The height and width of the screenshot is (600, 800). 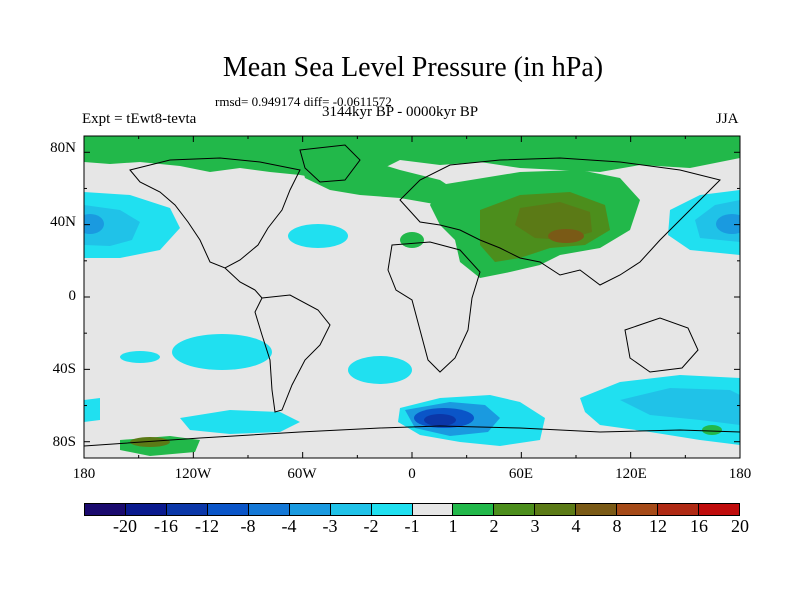 What do you see at coordinates (64, 442) in the screenshot?
I see `lat-label-80s: 80S` at bounding box center [64, 442].